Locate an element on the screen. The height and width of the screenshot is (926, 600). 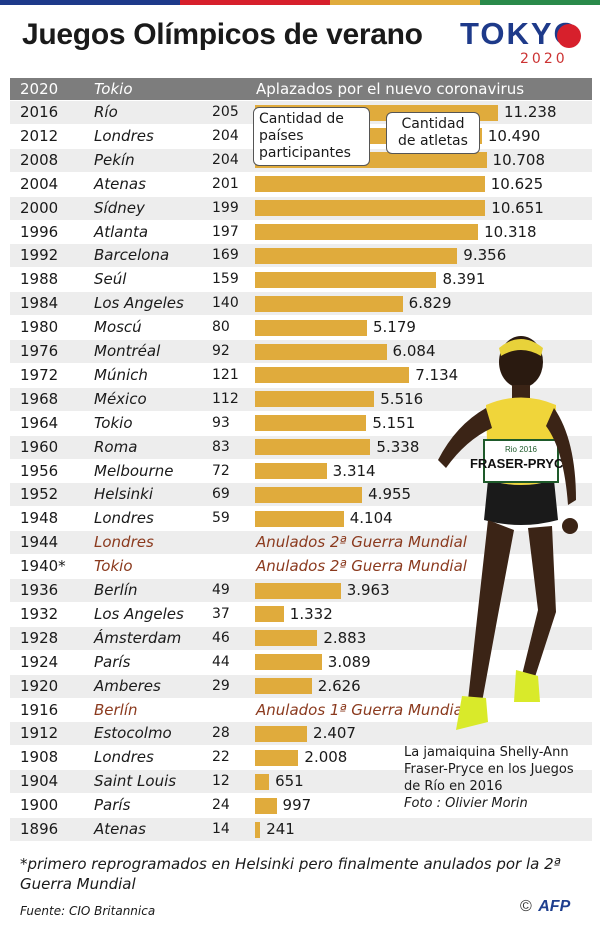
row-year: 1904 is located at coordinates (39, 781).